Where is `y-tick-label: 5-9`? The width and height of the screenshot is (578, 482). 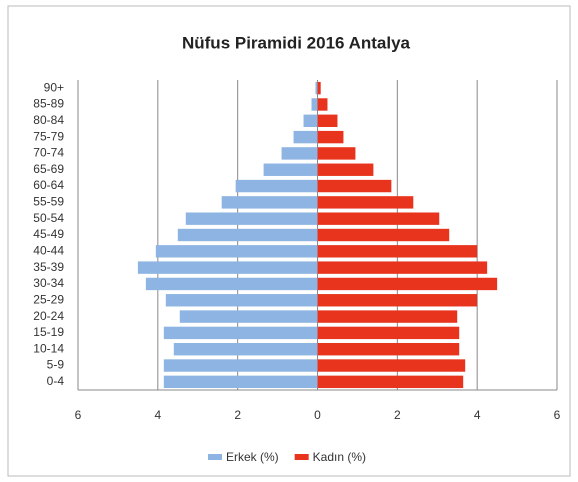
y-tick-label: 5-9 is located at coordinates (56, 365).